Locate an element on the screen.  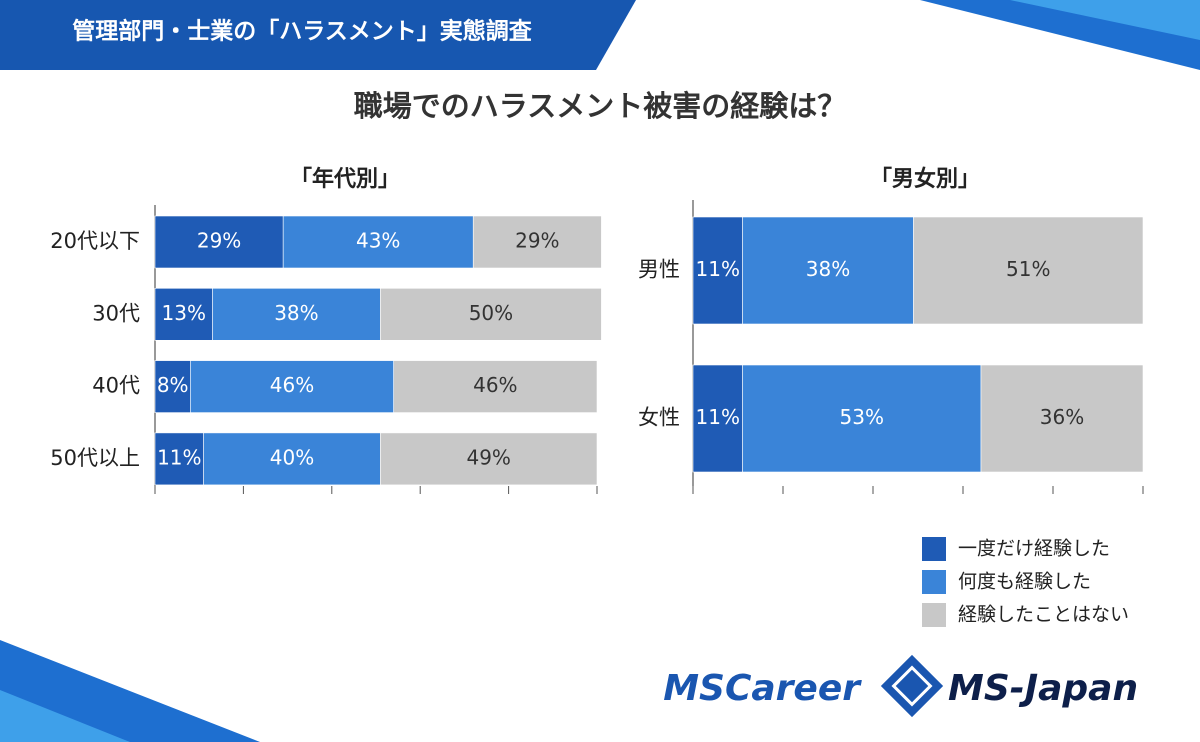
chart-title: 「男女別」 is located at coordinates (925, 179).